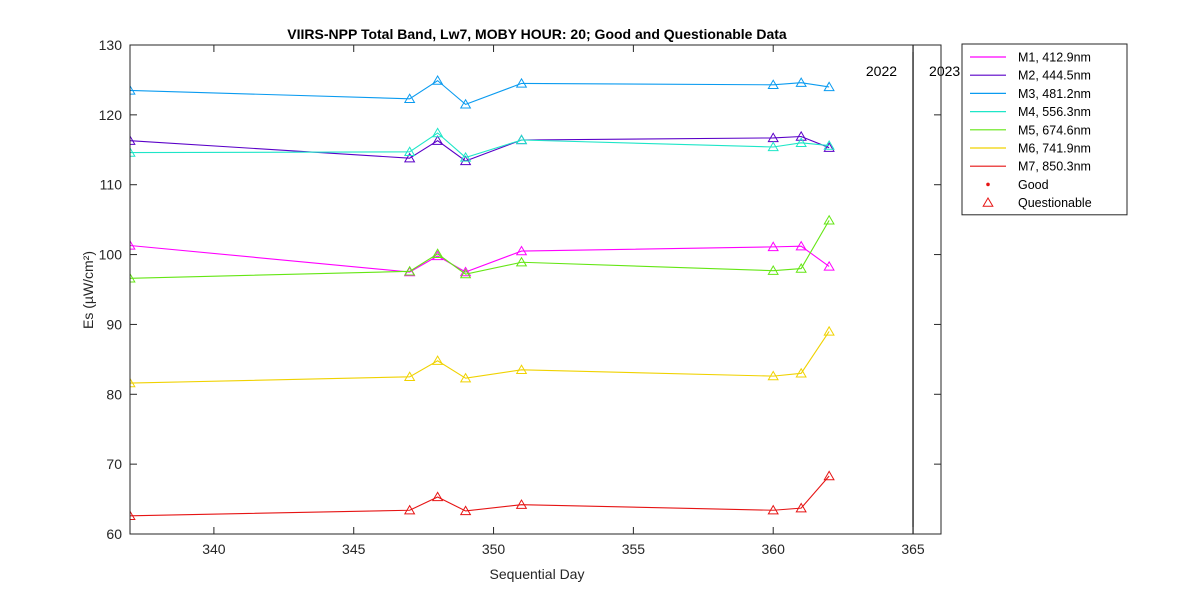  What do you see at coordinates (1054, 167) in the screenshot?
I see `legend-label-7: M7, 850.3nm` at bounding box center [1054, 167].